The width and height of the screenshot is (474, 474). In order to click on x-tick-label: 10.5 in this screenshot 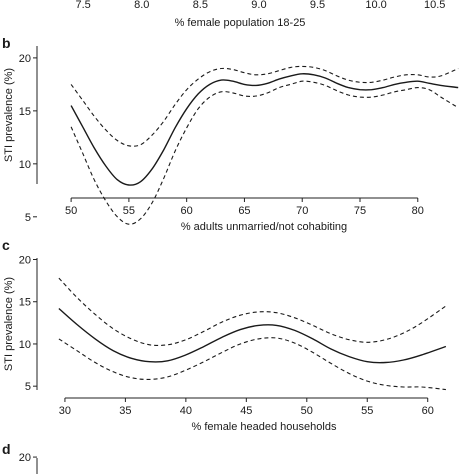, I will do `click(434, 5)`.